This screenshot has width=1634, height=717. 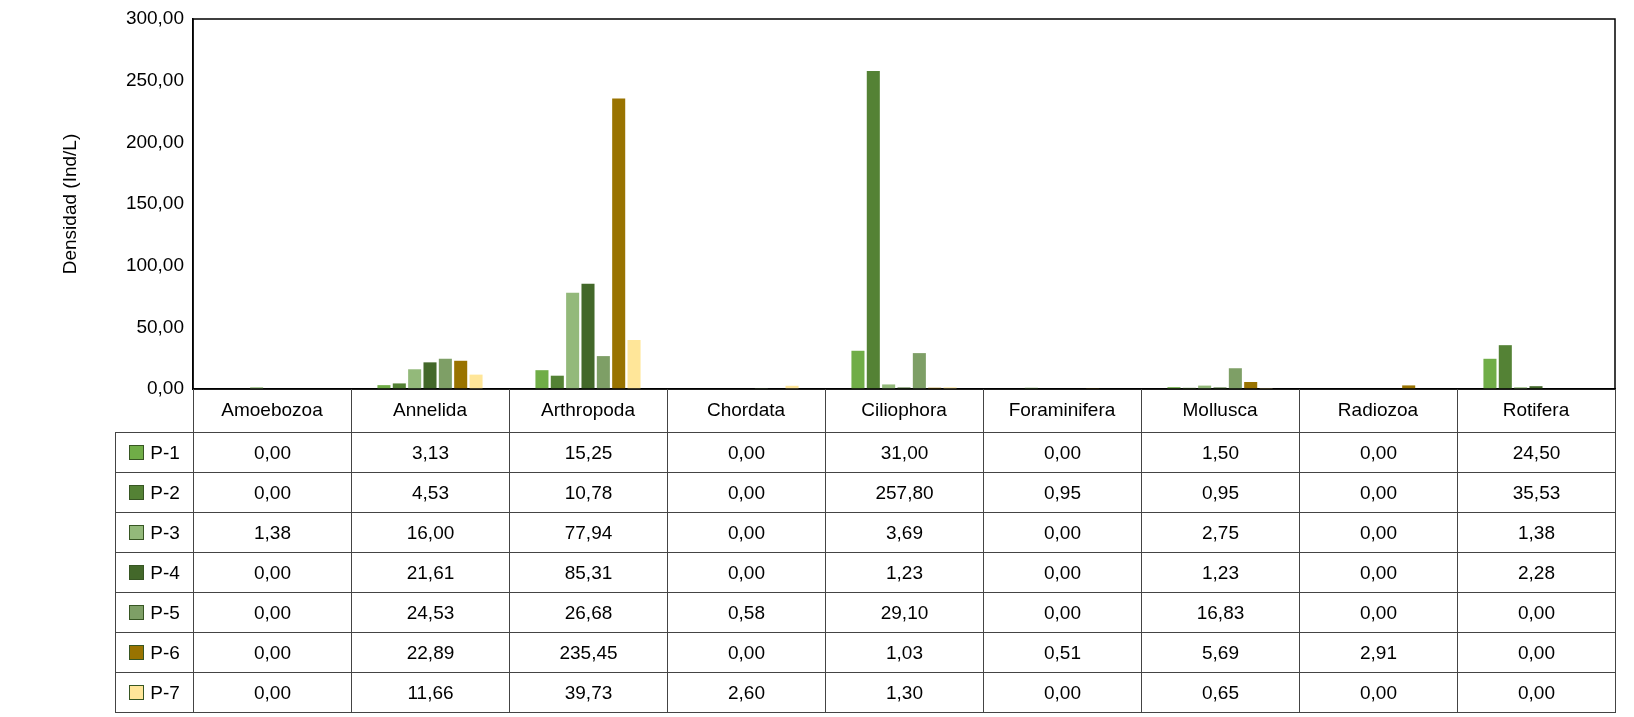 What do you see at coordinates (1220, 692) in the screenshot?
I see `data-label: 0,65` at bounding box center [1220, 692].